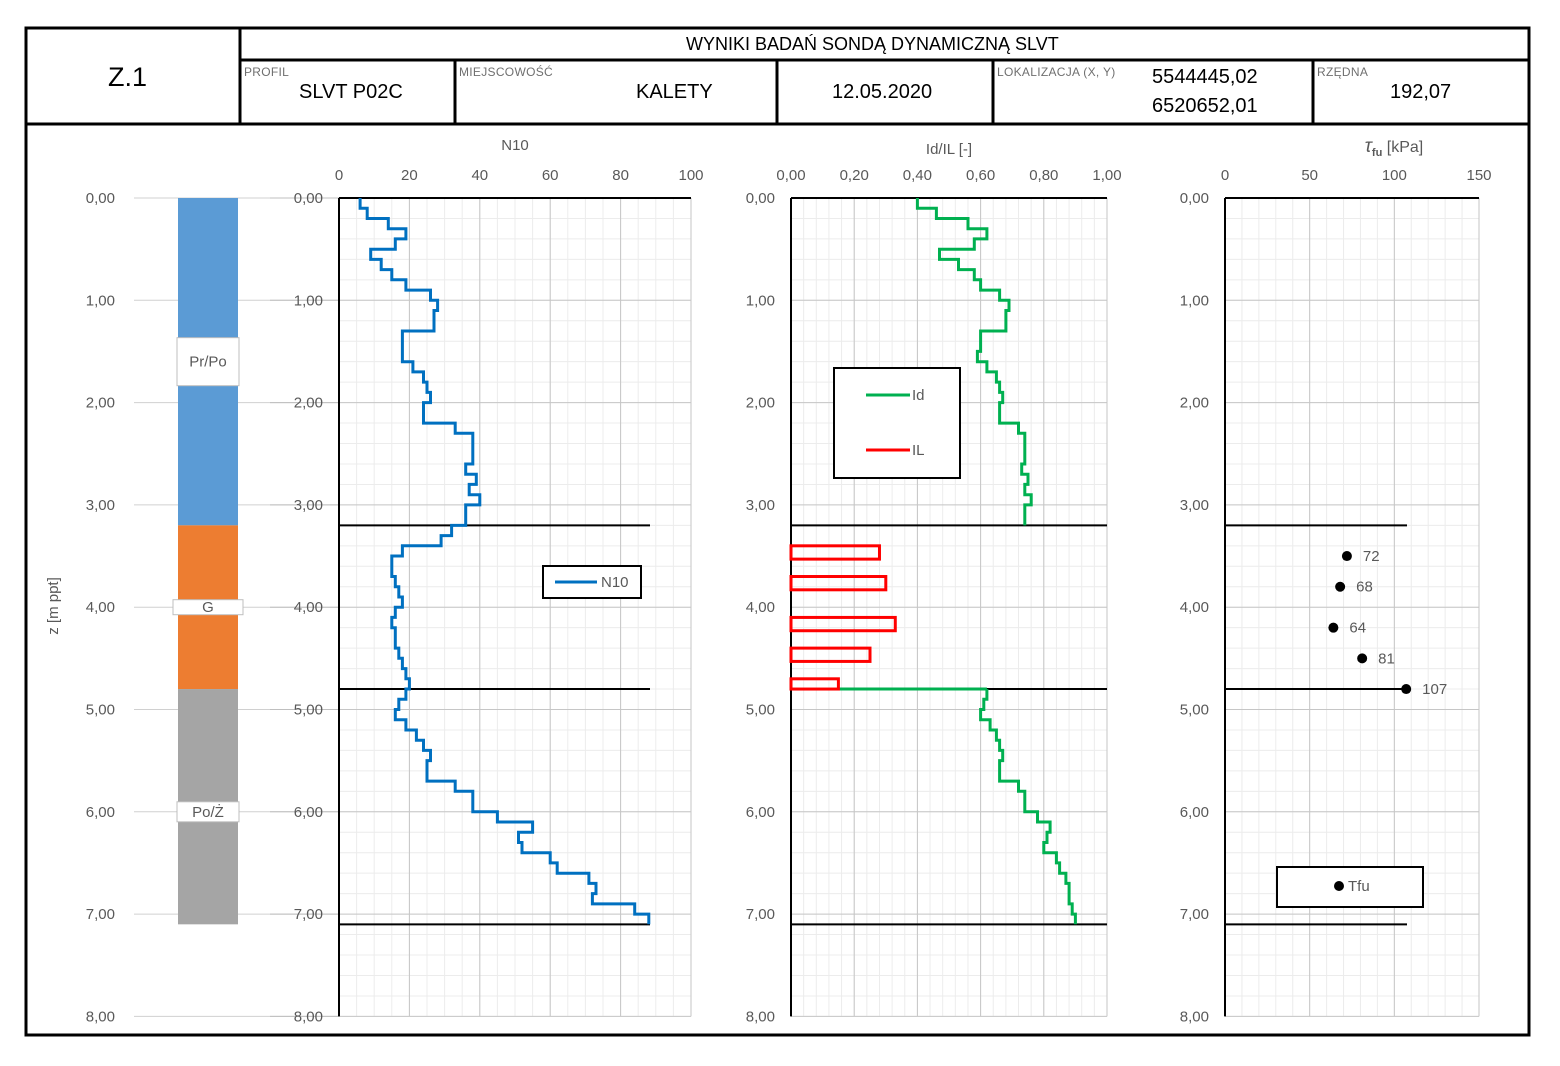 This screenshot has width=1560, height=1066. I want to click on profile-tick-label: 0,00, so click(100, 198).